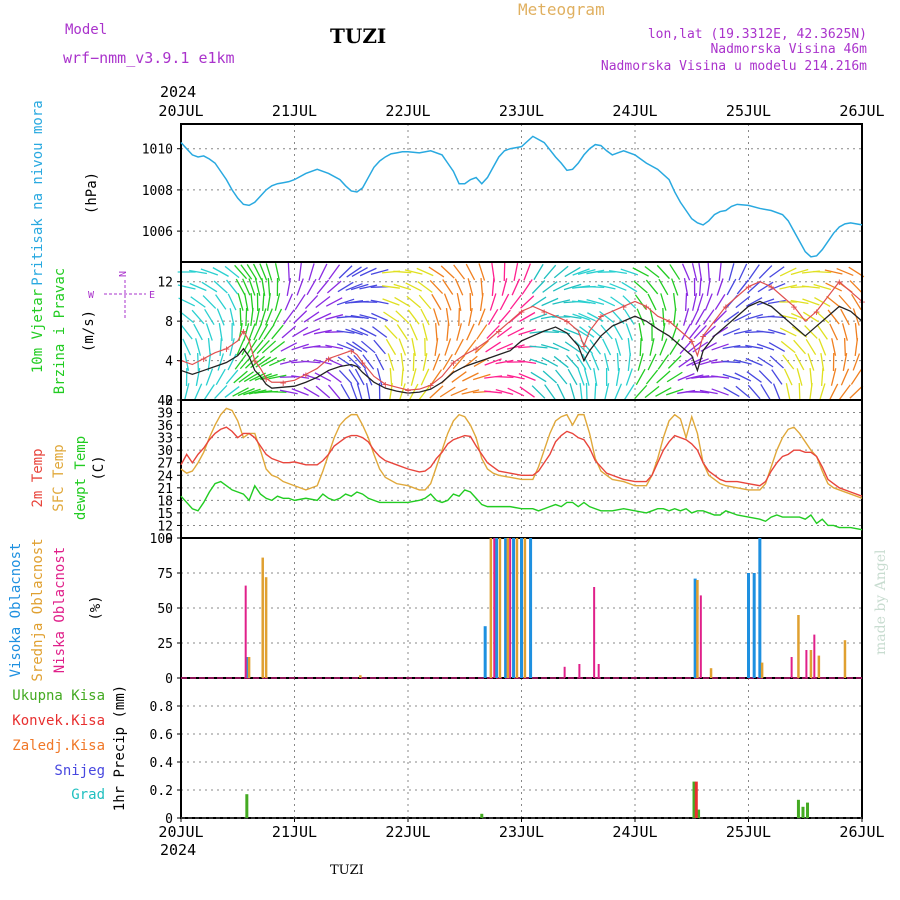  Describe the element at coordinates (38, 331) in the screenshot. I see `panel-label: 10m Vjetar` at that location.